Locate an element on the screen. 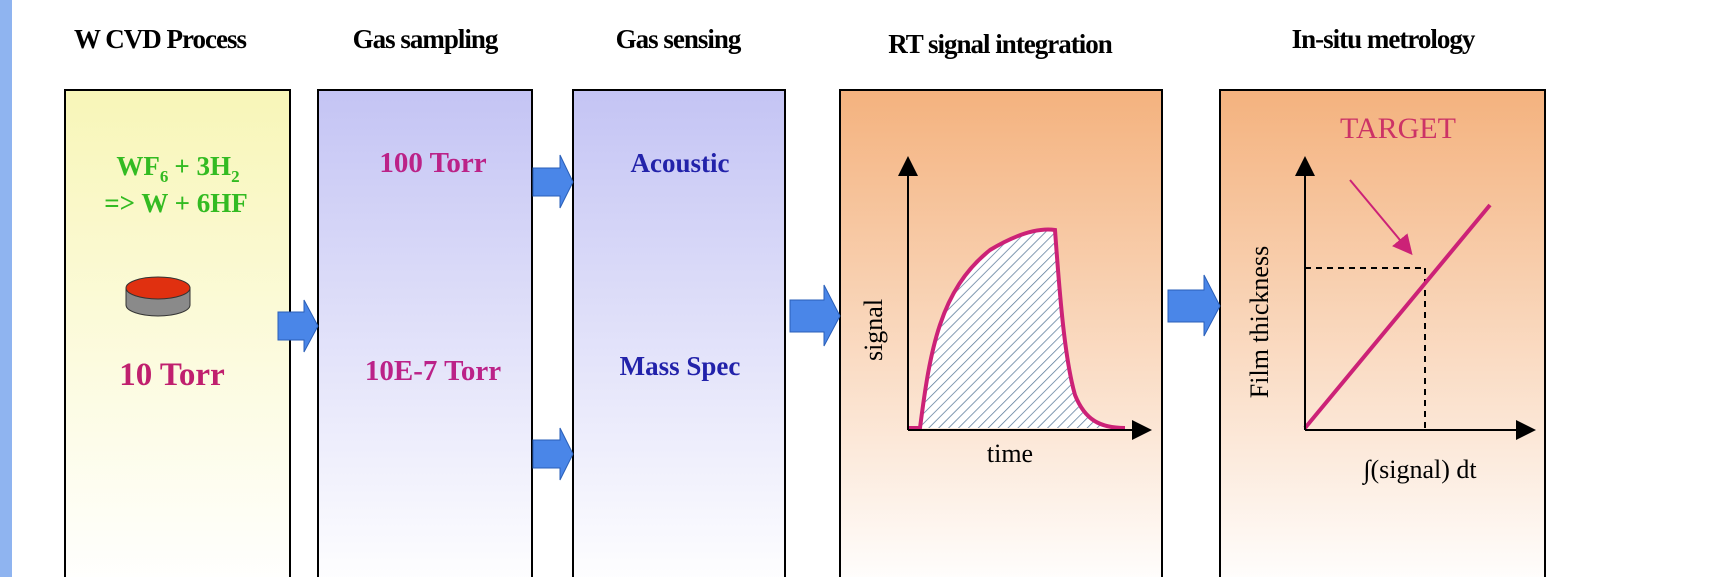 The image size is (1723, 577). wafer-icon is located at coordinates (158, 296).